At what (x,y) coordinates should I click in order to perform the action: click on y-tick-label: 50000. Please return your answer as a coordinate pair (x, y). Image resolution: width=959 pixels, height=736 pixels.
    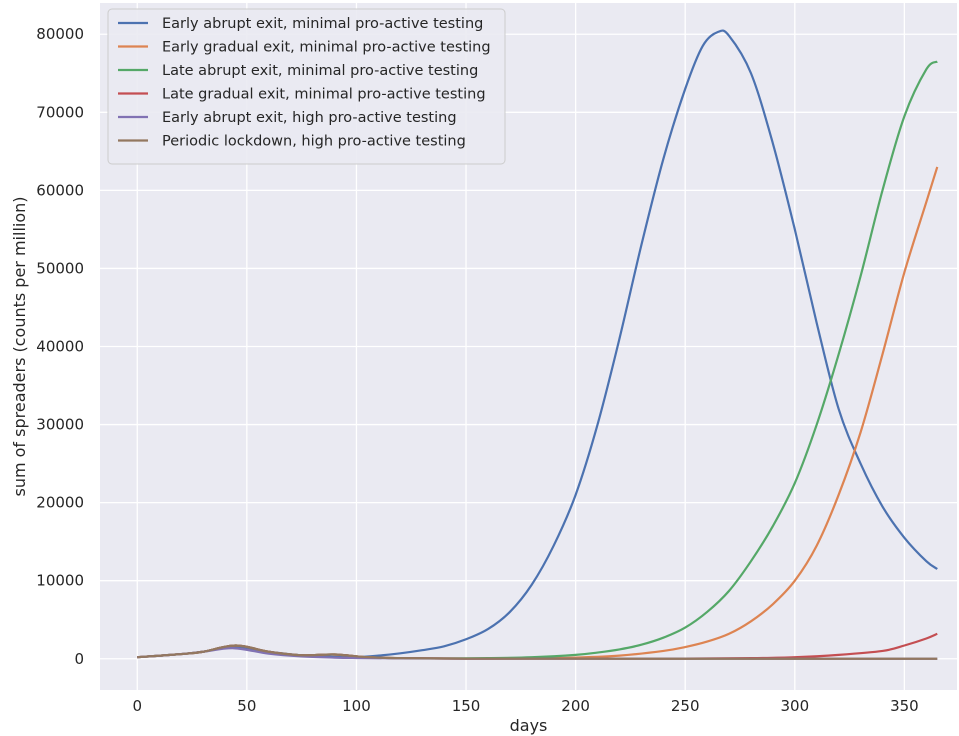
    Looking at the image, I should click on (60, 268).